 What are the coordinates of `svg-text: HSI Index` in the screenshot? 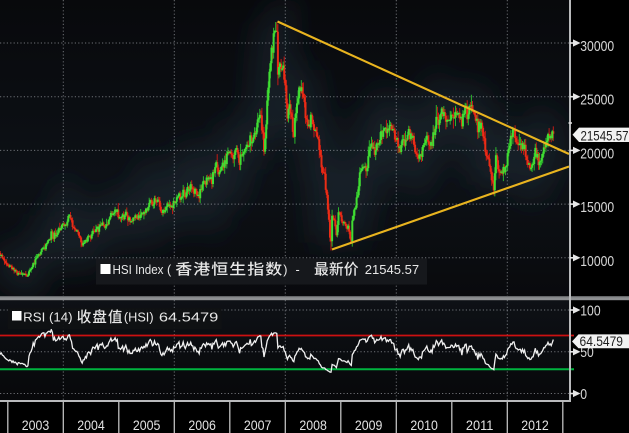 It's located at (139, 270).